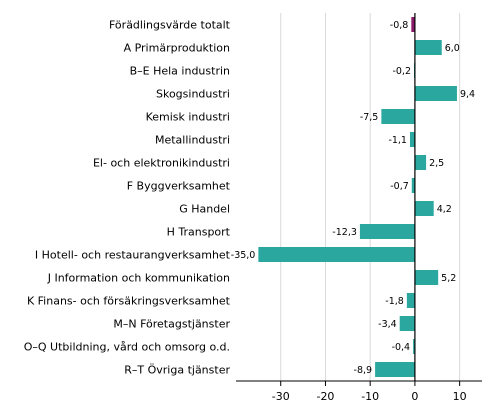 Image resolution: width=491 pixels, height=416 pixels. I want to click on category-label: M–N Företagstjänster, so click(171, 324).